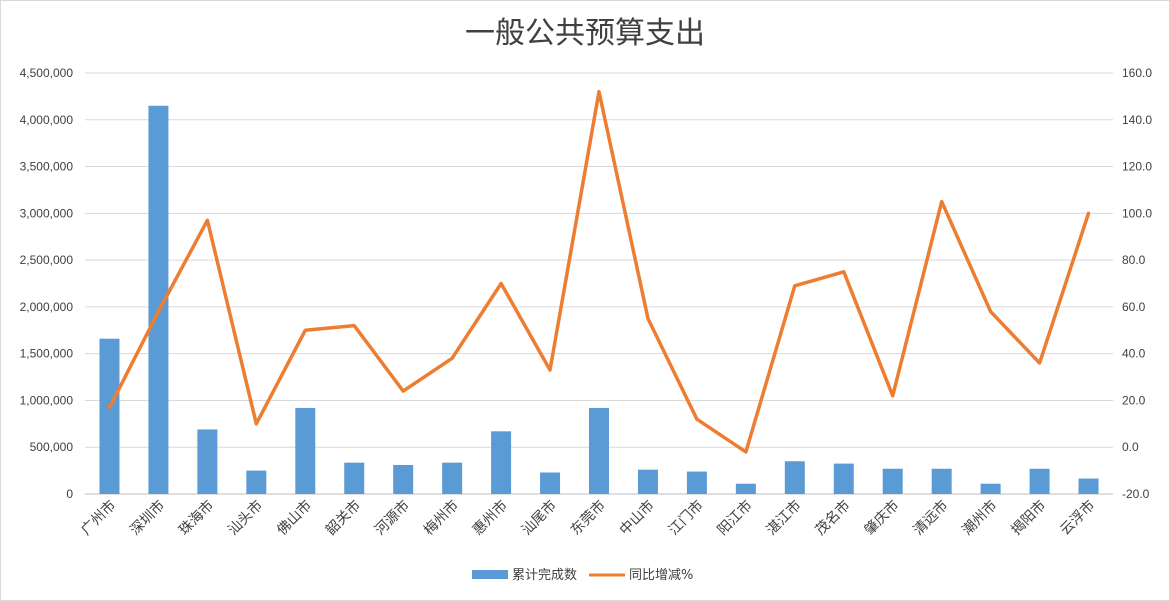 The width and height of the screenshot is (1170, 601). Describe the element at coordinates (343, 518) in the screenshot. I see `category-label: 韶关市` at that location.